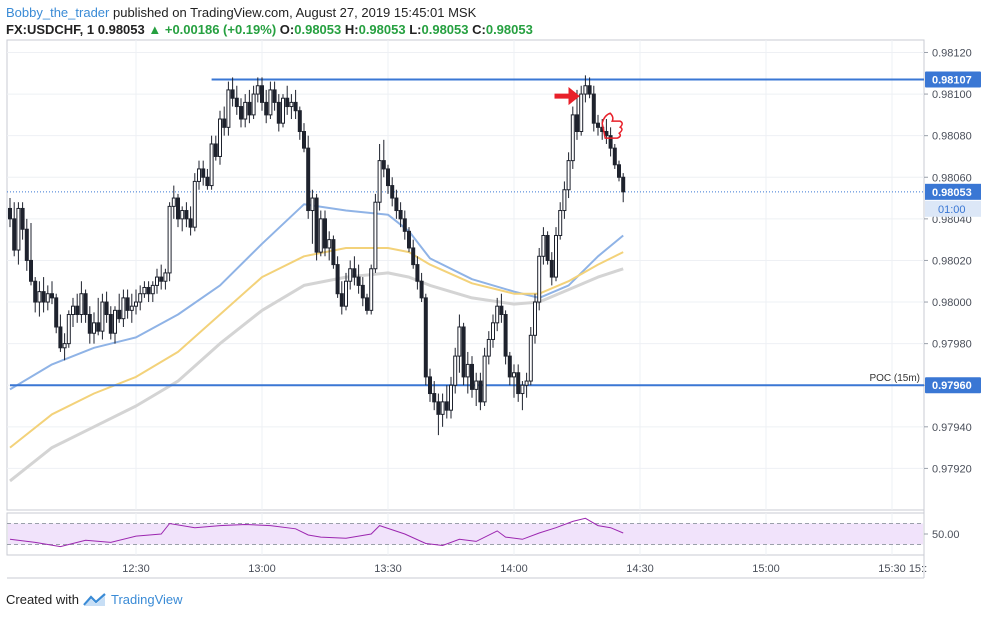 The height and width of the screenshot is (618, 988). Describe the element at coordinates (952, 53) in the screenshot. I see `price-tick-label: 0.98120` at that location.